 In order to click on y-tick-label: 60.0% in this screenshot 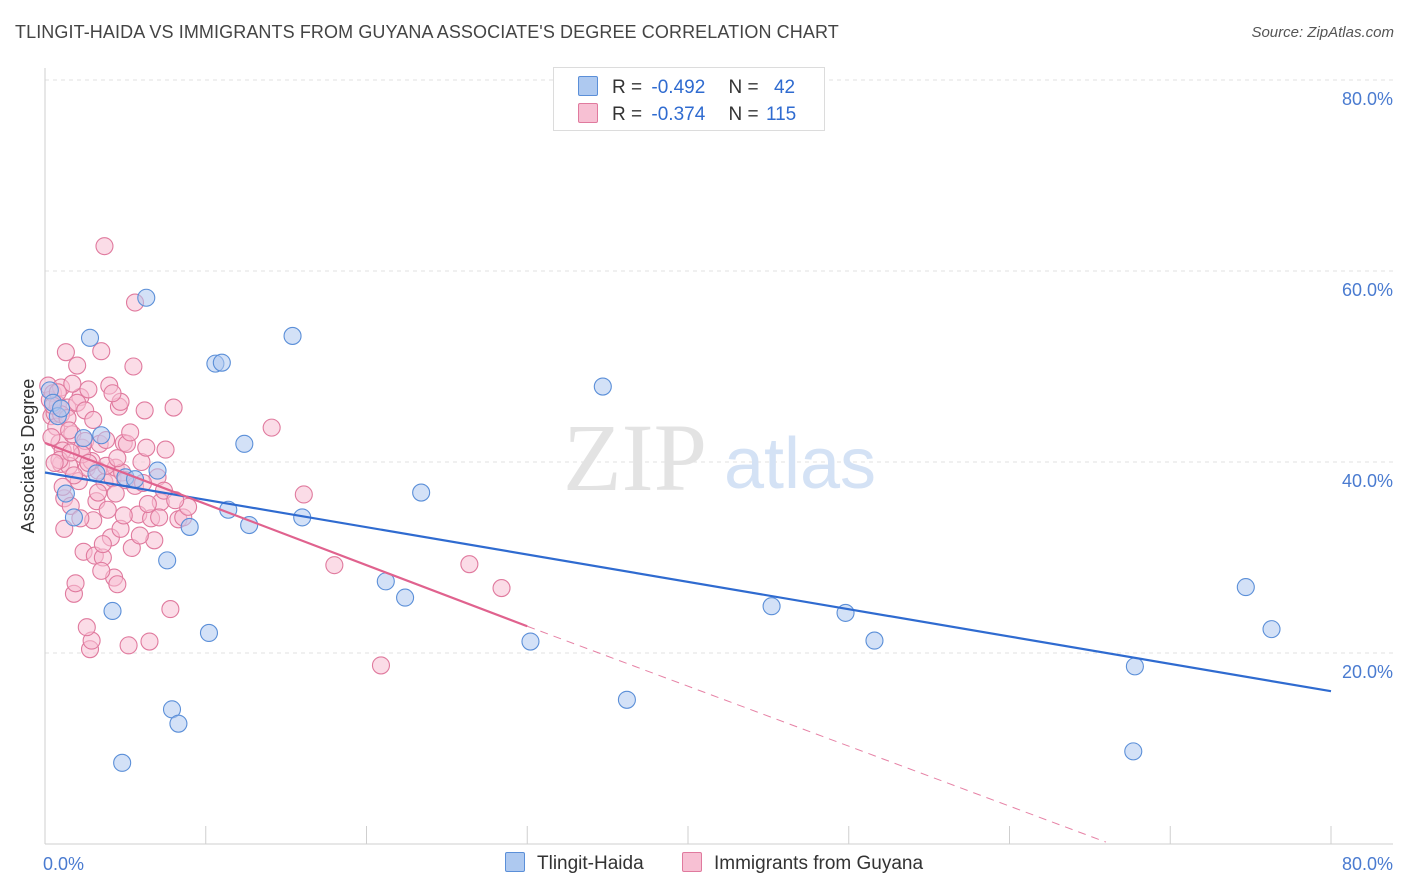, I will do `click(1367, 290)`.